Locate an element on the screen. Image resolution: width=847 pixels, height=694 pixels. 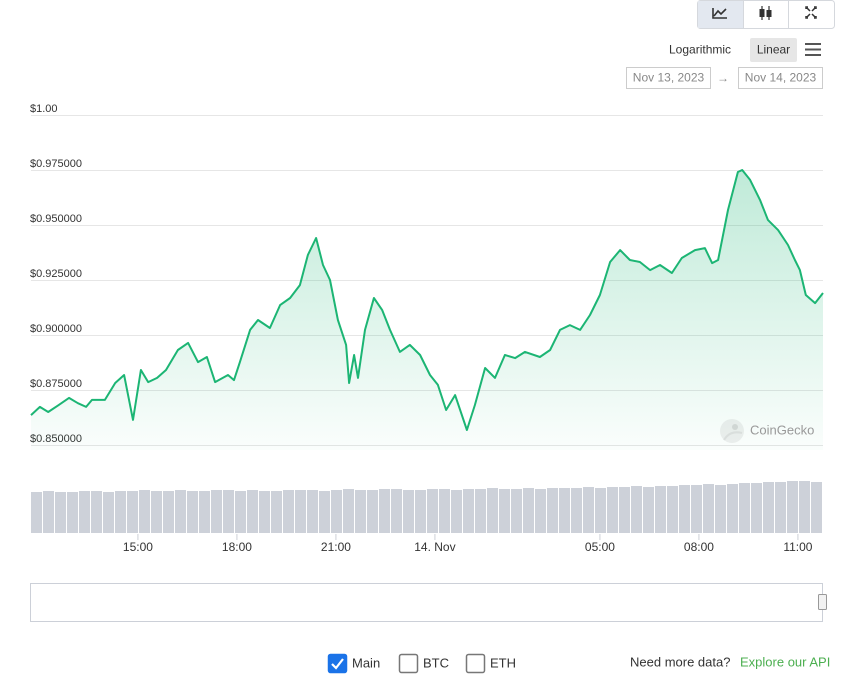
x-tick-label: 08:00 is located at coordinates (699, 547).